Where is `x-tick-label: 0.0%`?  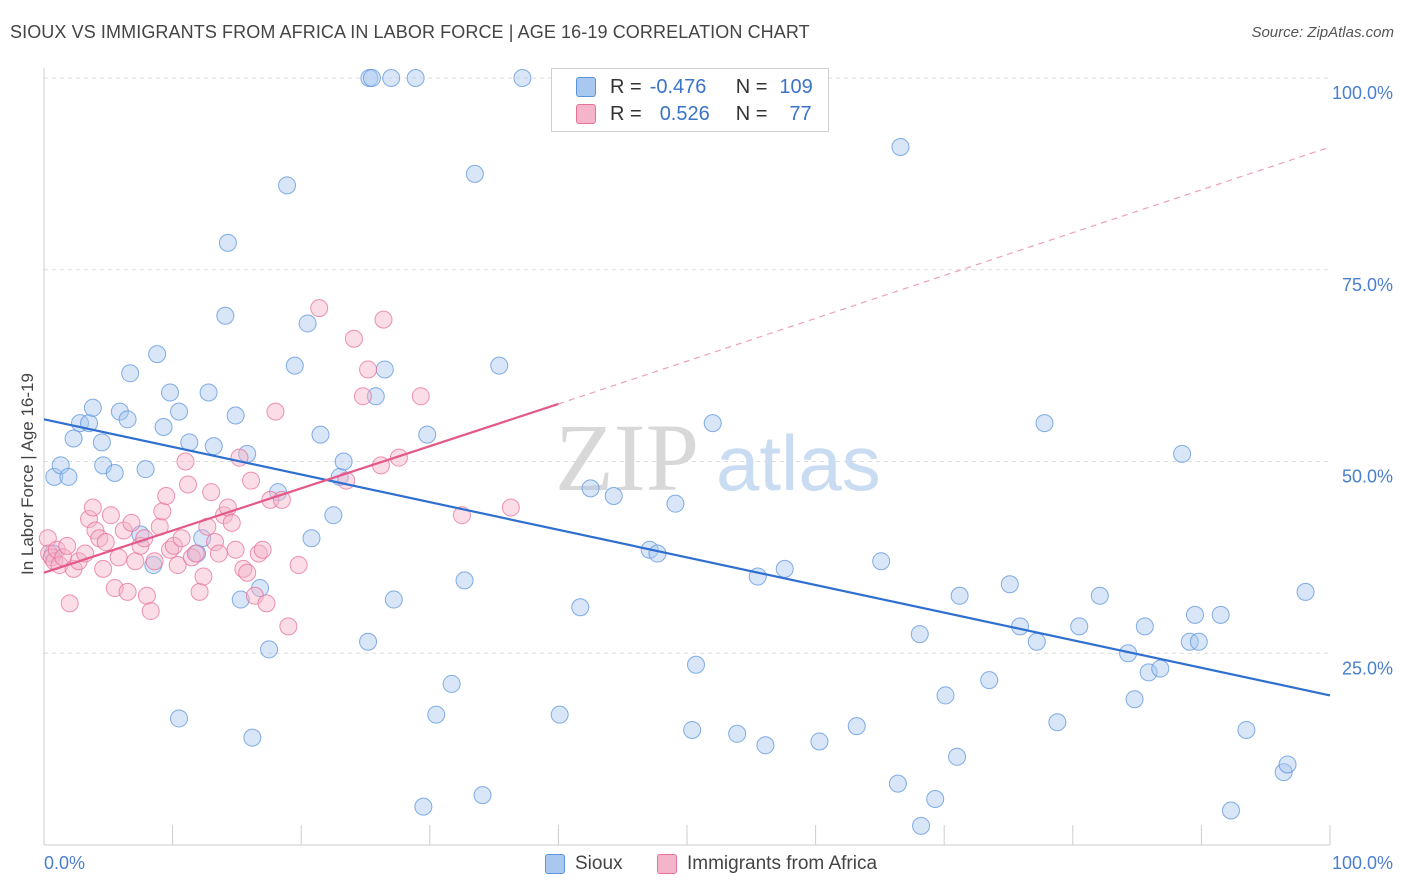
x-tick-label: 0.0% is located at coordinates (64, 863).